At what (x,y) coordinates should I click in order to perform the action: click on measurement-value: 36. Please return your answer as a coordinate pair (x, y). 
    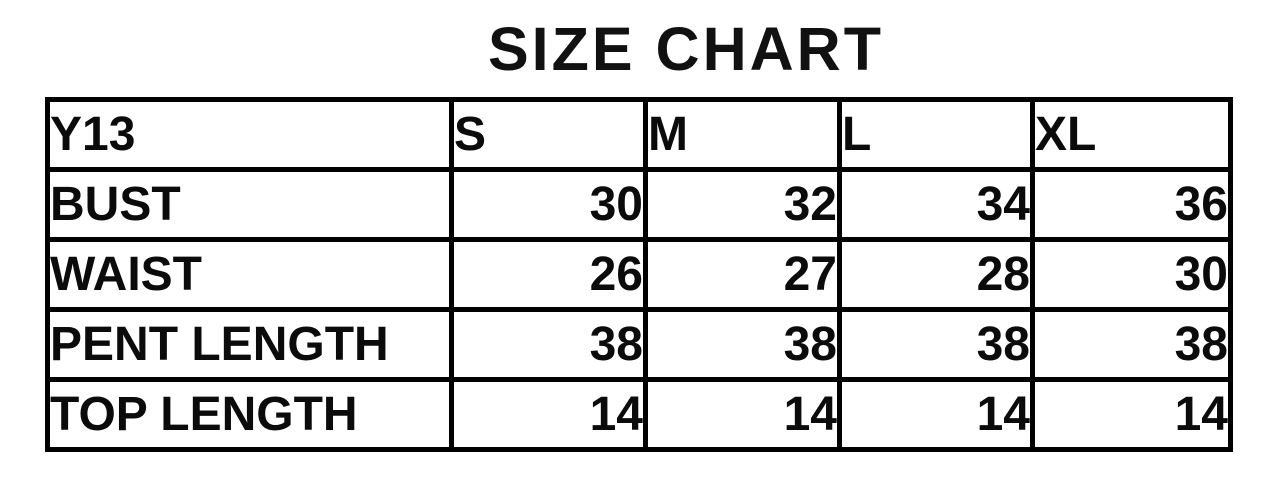
    Looking at the image, I should click on (1131, 204).